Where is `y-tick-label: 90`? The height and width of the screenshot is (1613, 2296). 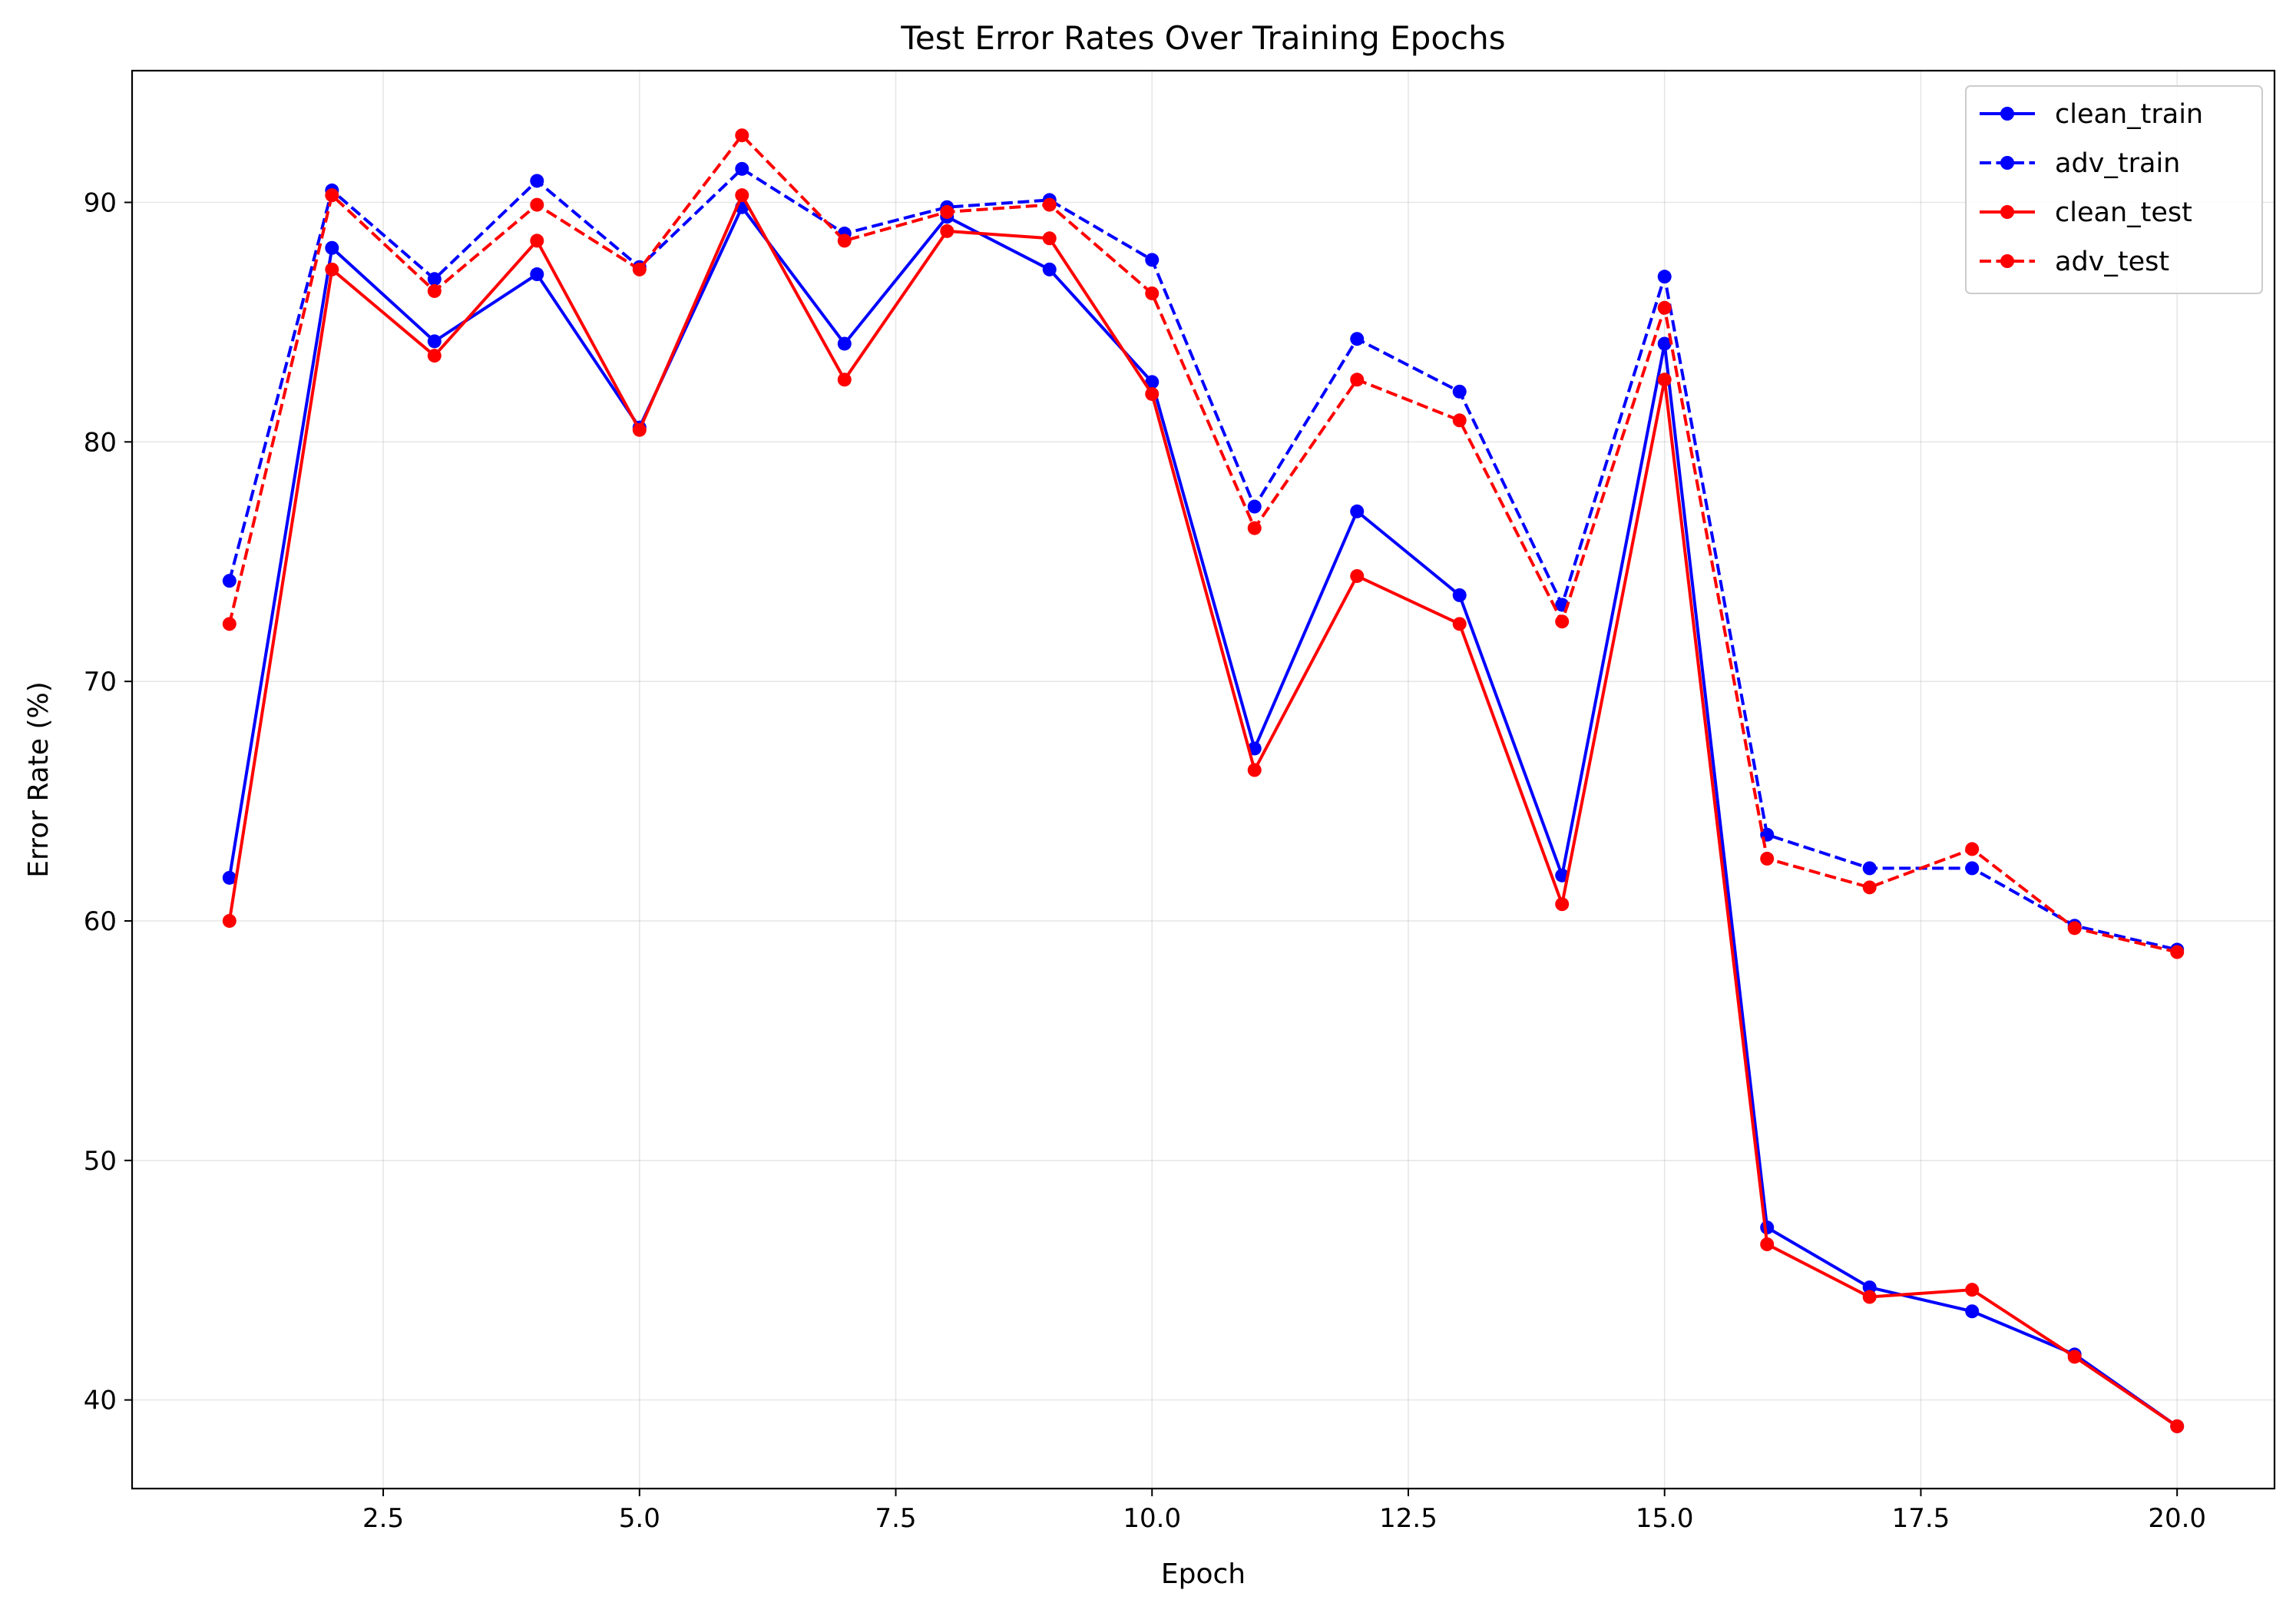 y-tick-label: 90 is located at coordinates (101, 203).